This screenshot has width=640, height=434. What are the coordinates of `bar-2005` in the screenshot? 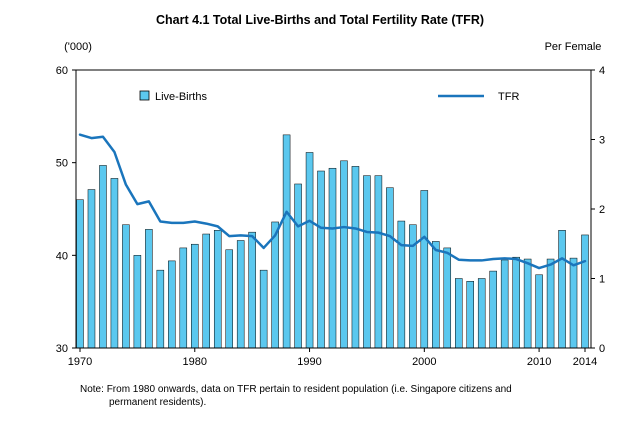 It's located at (481, 313).